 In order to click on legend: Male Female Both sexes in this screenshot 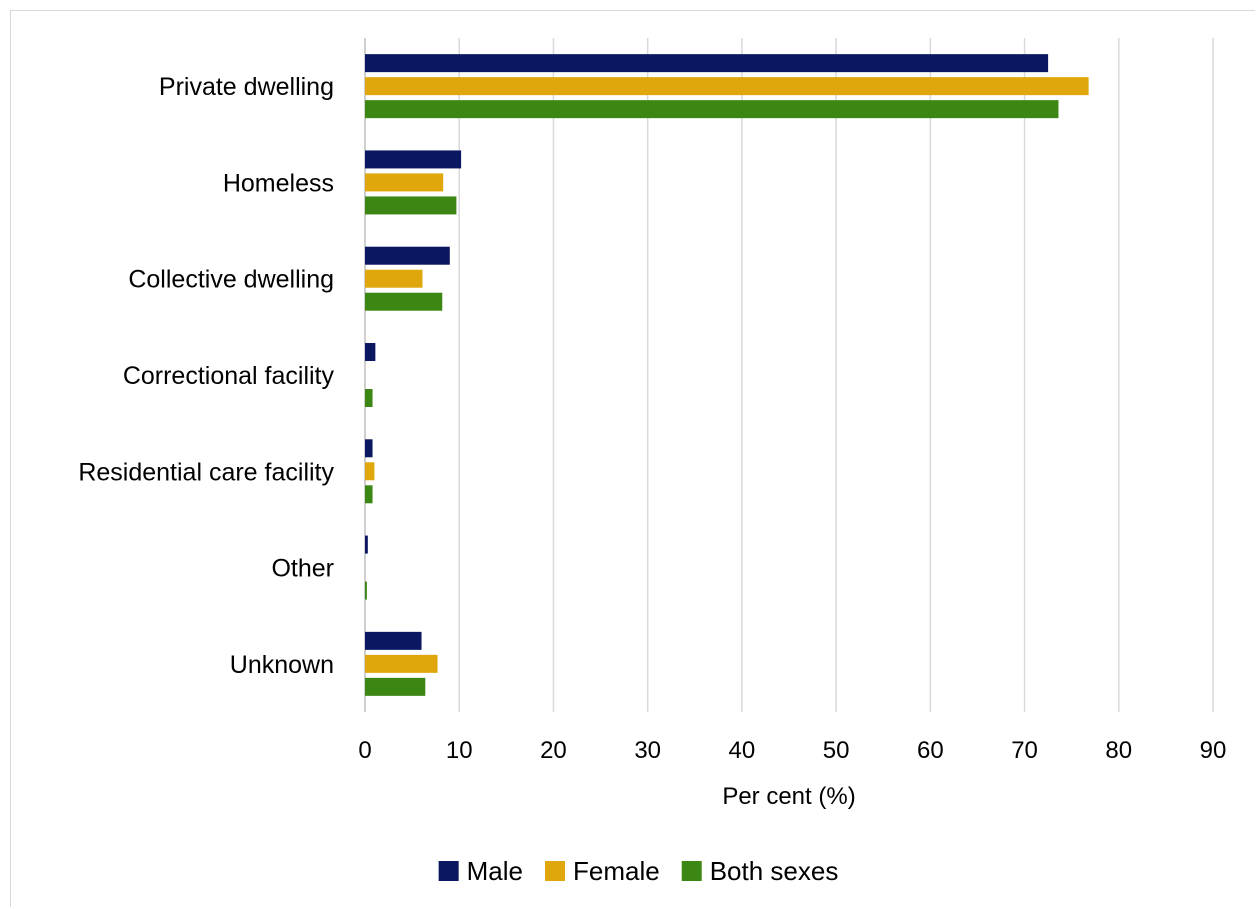, I will do `click(638, 871)`.